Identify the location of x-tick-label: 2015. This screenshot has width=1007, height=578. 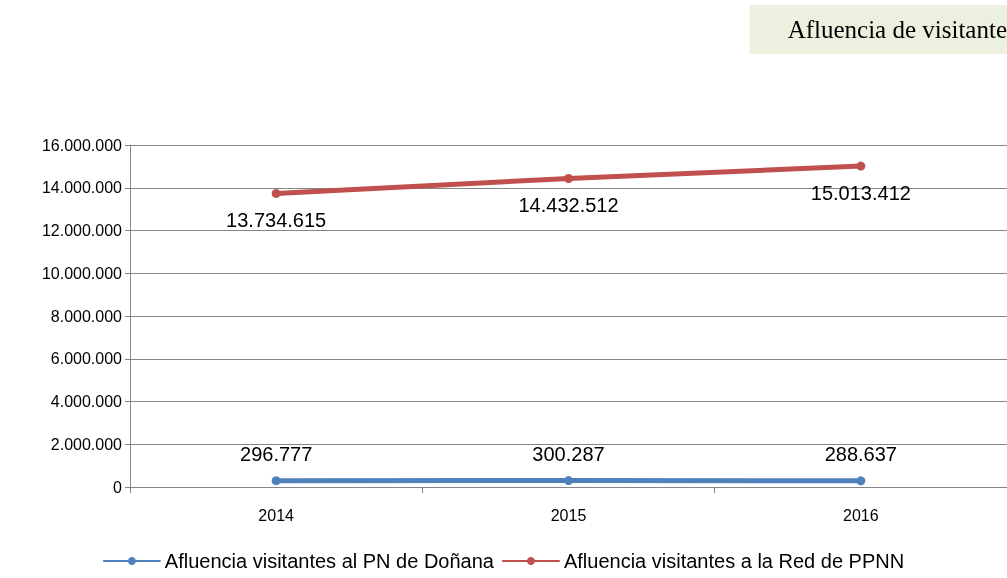
(568, 515).